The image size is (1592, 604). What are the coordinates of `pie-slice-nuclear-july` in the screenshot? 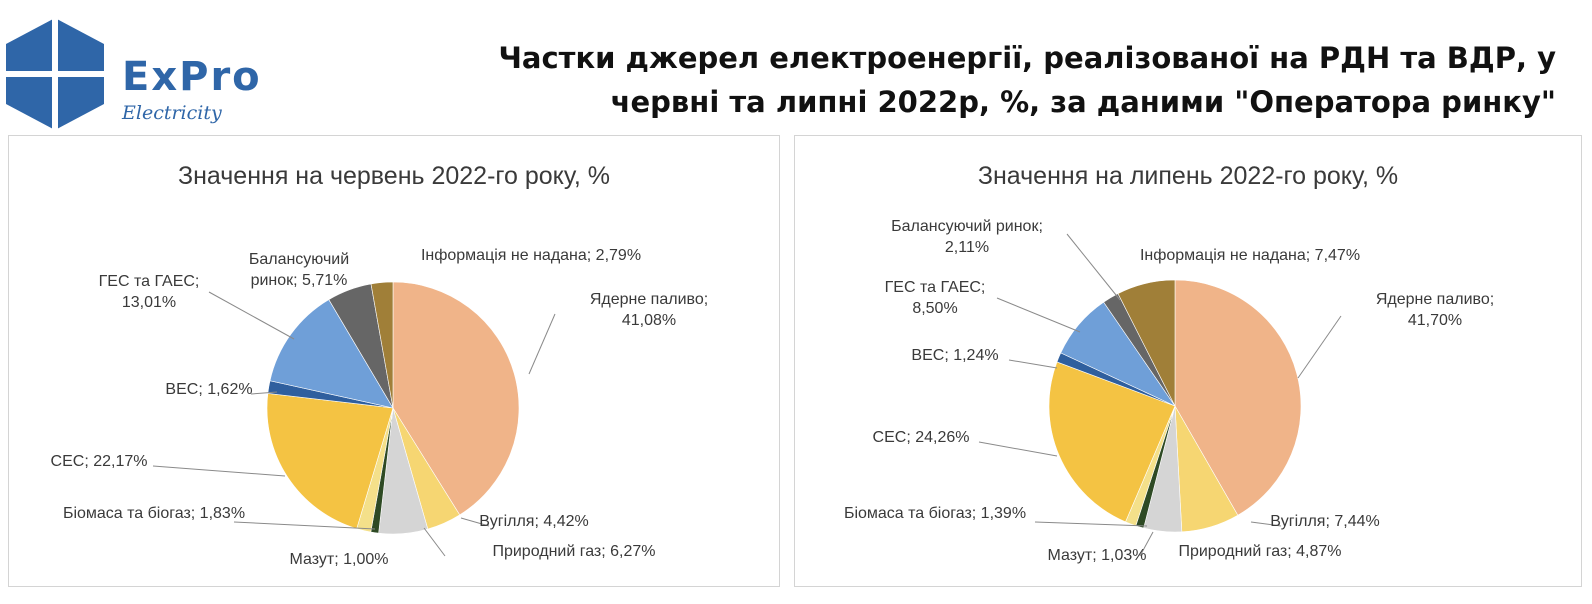 It's located at (1238, 397).